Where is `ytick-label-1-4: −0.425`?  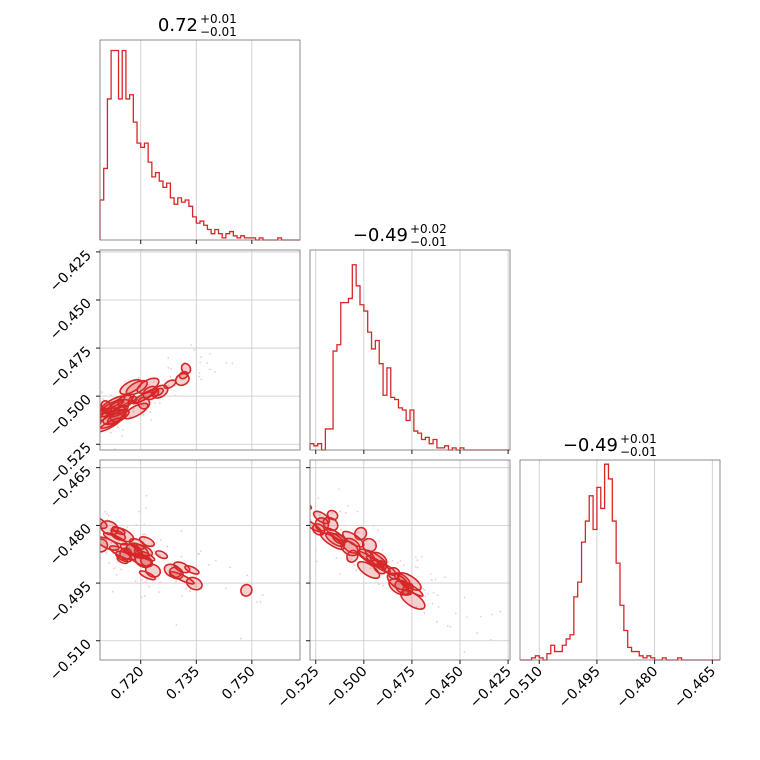 ytick-label-1-4: −0.425 is located at coordinates (71, 271).